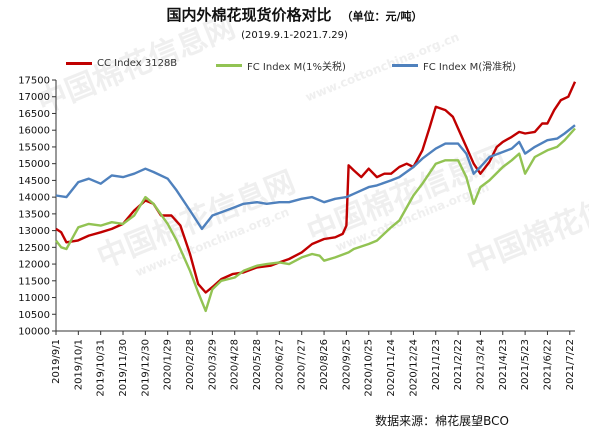 Image resolution: width=589 pixels, height=437 pixels. Describe the element at coordinates (470, 67) in the screenshot. I see `legend-label-fc2: FC Index M(滑准税)` at that location.